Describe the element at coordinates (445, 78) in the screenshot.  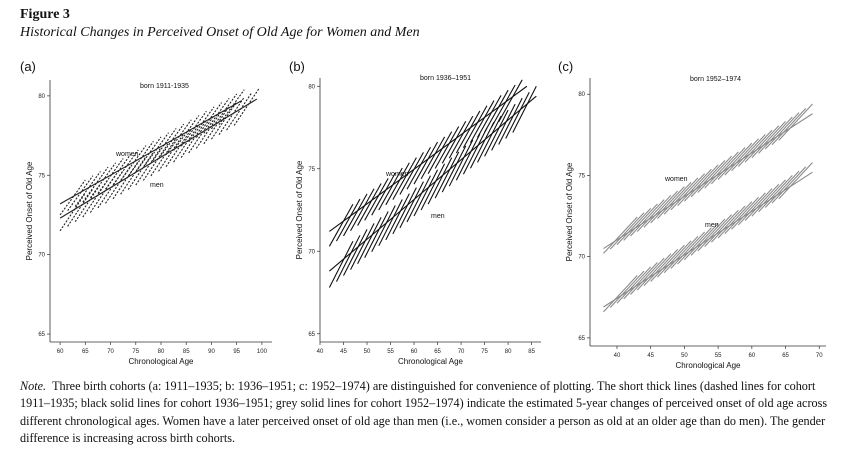
I see `chart-subtitle: born 1936–1951` at that location.